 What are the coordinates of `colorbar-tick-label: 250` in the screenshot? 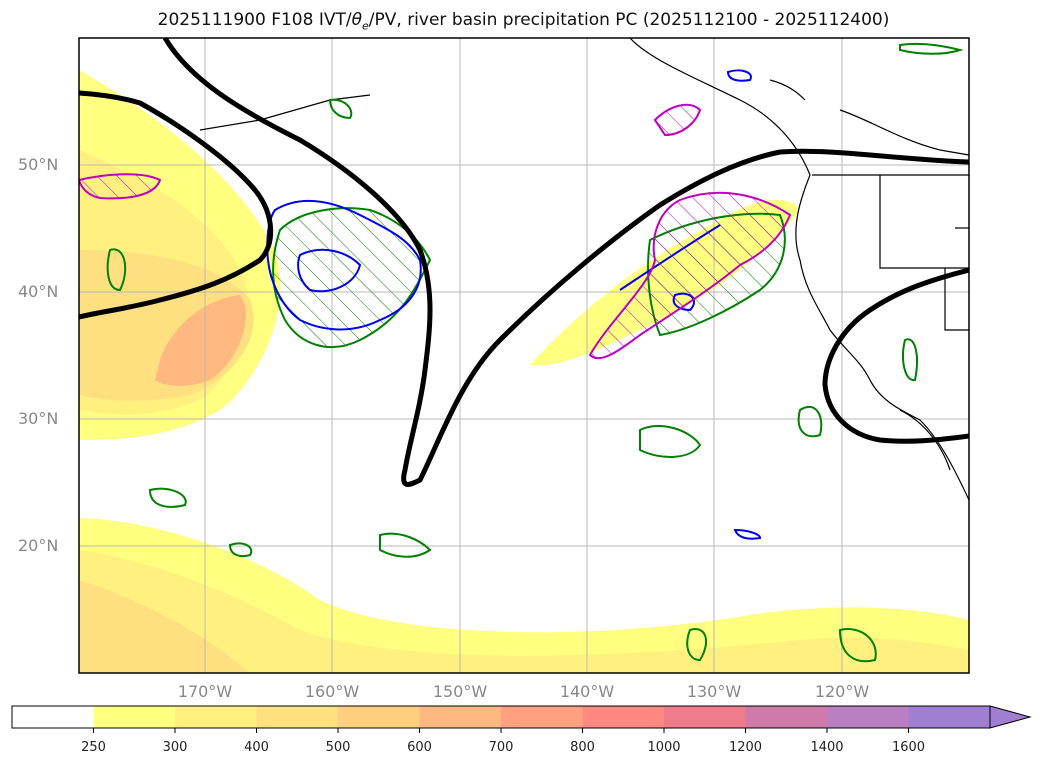 It's located at (93, 747).